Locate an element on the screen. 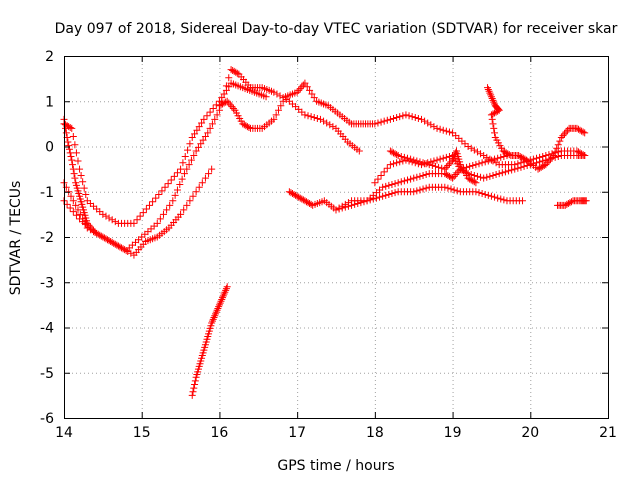 The height and width of the screenshot is (480, 640). x-tick-label: 21 is located at coordinates (608, 433).